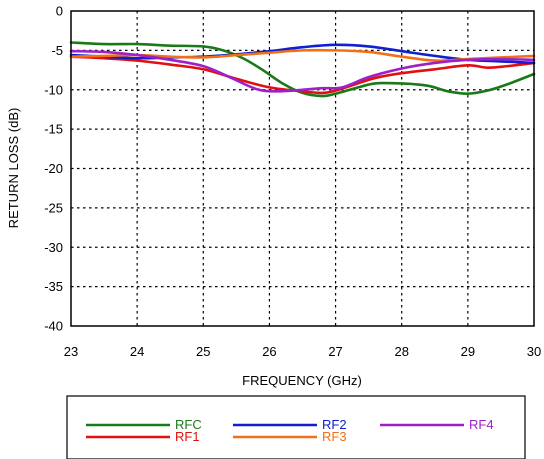 The width and height of the screenshot is (544, 459). I want to click on y-tick-label: -10, so click(53, 89).